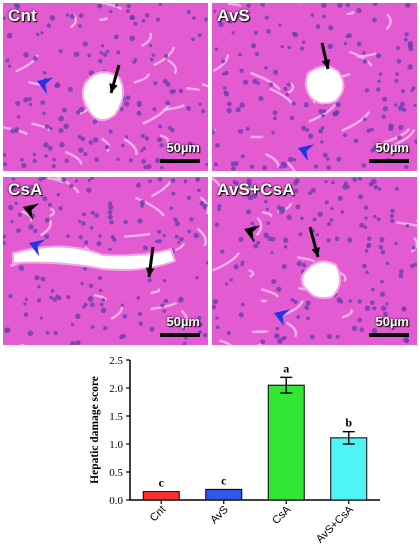 The width and height of the screenshot is (419, 550). Describe the element at coordinates (158, 514) in the screenshot. I see `x-tick-label: Cnt` at that location.